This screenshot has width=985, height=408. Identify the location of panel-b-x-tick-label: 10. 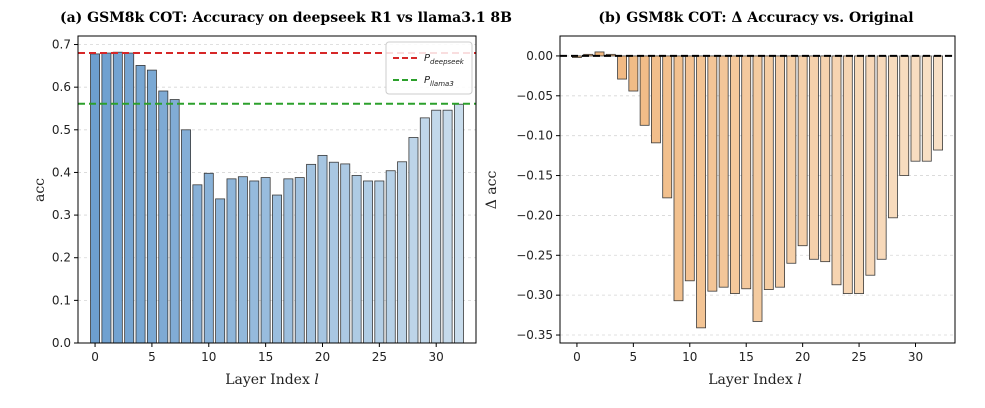
(689, 357).